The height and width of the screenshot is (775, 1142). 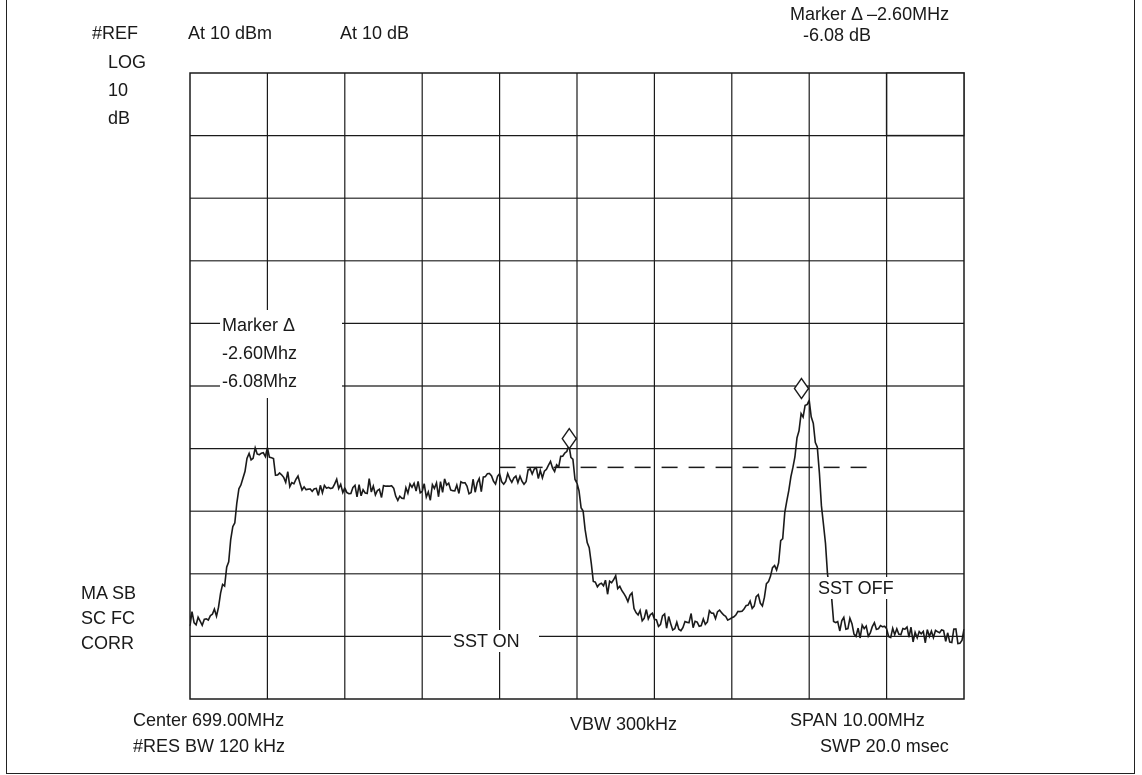 I want to click on marker-note: Marker Δ -2.60Mhz -6.08Mhz, so click(x=281, y=354).